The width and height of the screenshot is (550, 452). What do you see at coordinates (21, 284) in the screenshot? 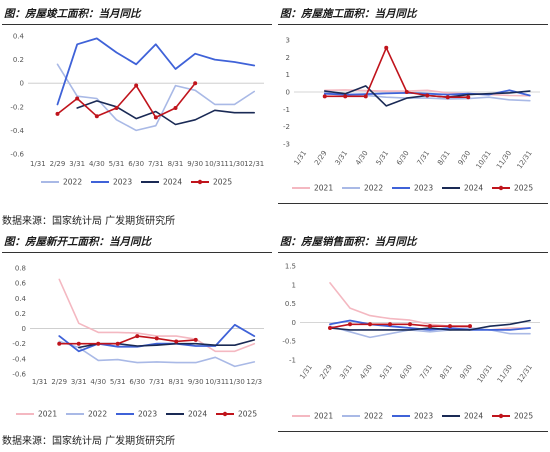
I see `y-tick-label: 0.6` at bounding box center [21, 284].